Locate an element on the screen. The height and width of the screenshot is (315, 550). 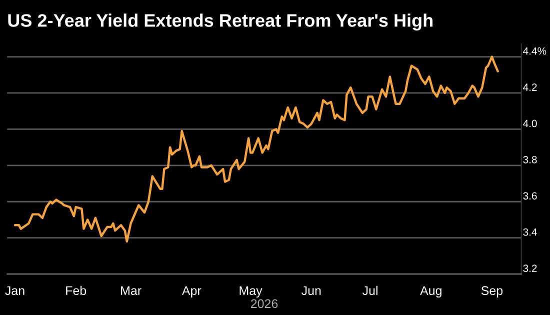
x-axis-title: 2026 is located at coordinates (264, 303).